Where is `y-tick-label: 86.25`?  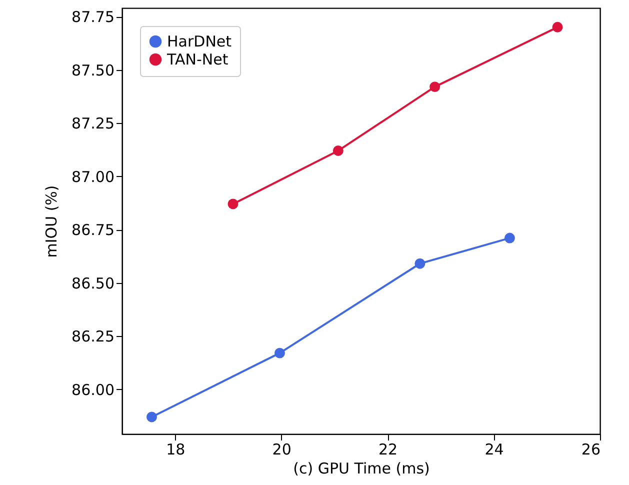 y-tick-label: 86.25 is located at coordinates (93, 337).